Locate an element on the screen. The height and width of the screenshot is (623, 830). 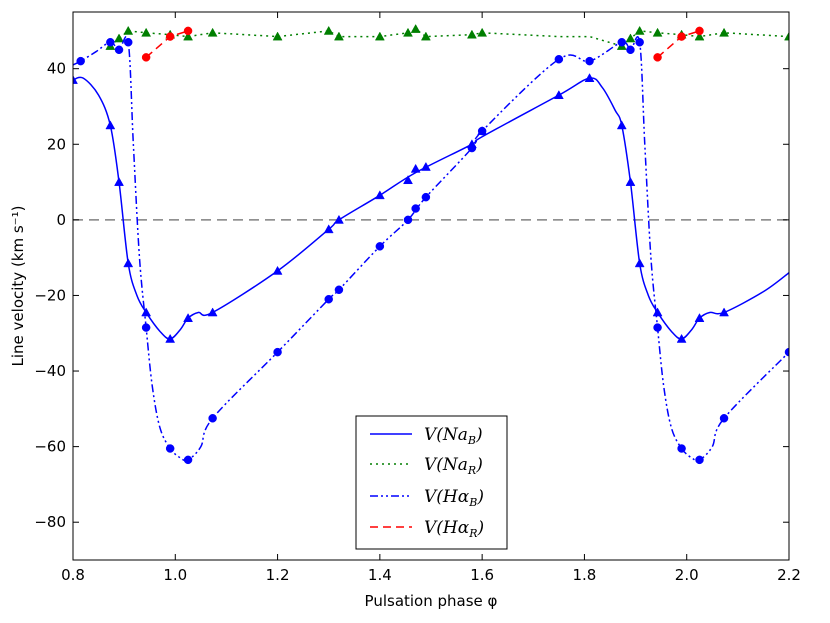
series-HaR is located at coordinates (422, 44).